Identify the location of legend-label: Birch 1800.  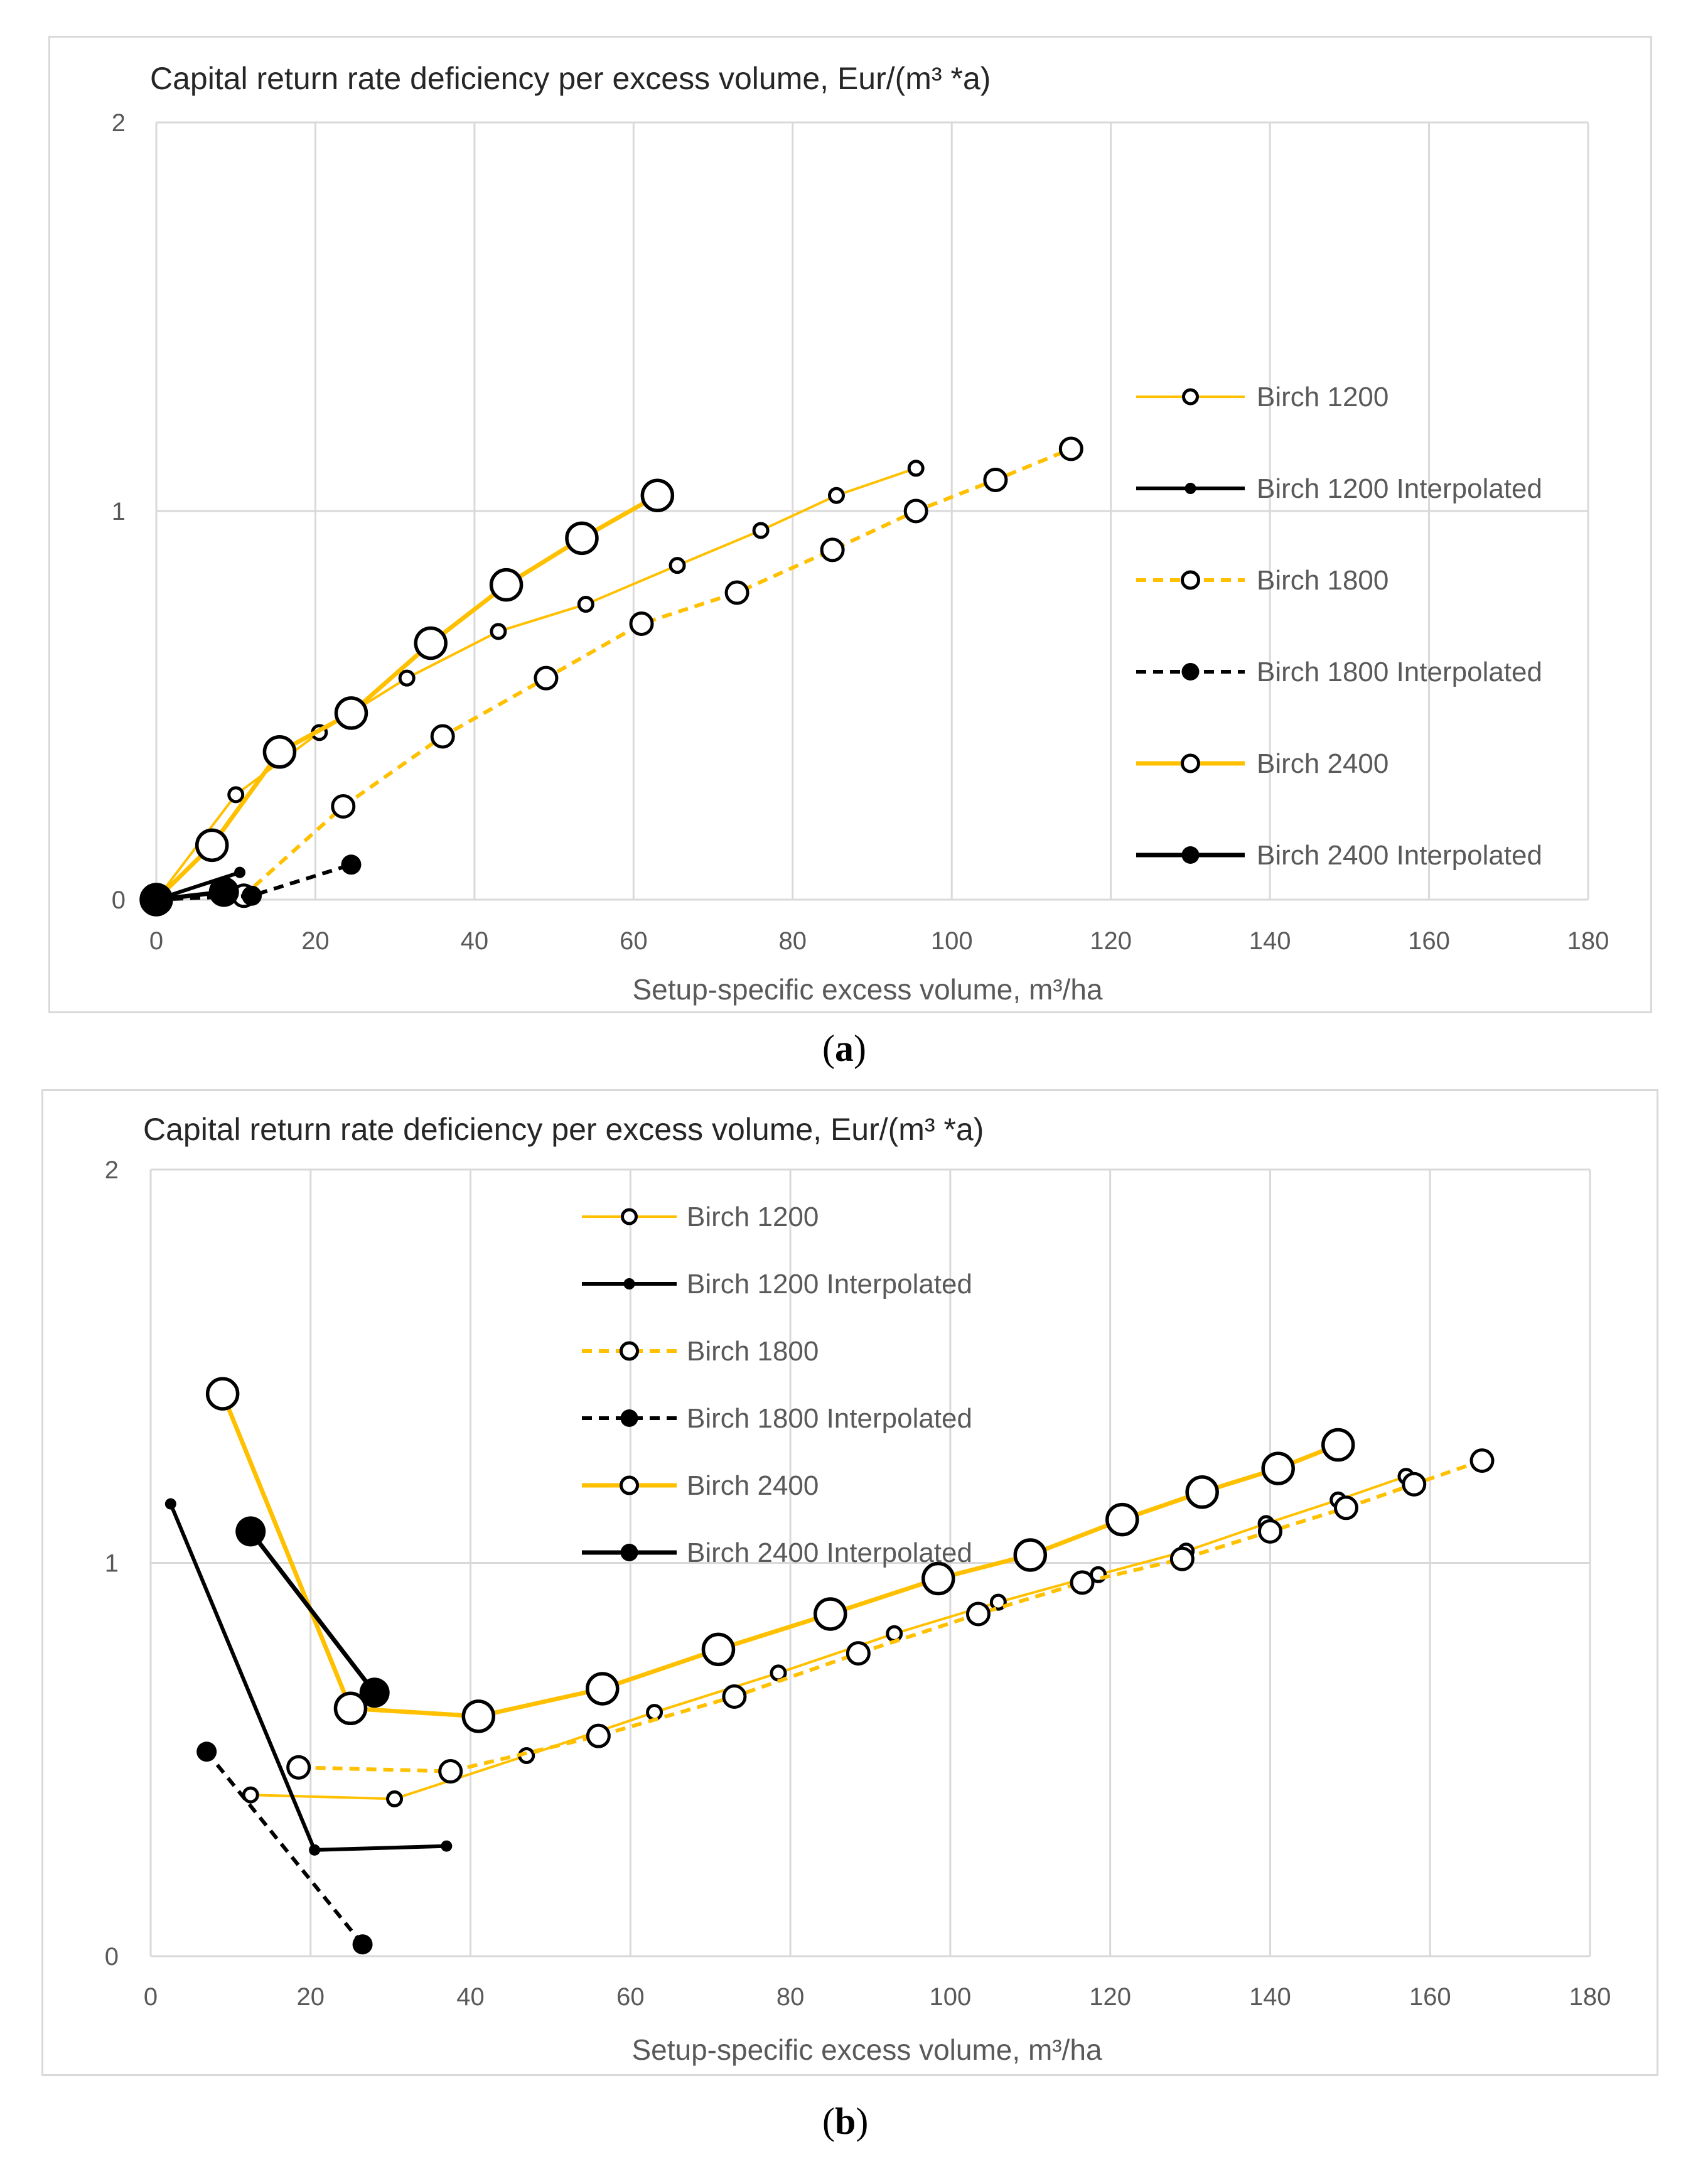
(753, 1351).